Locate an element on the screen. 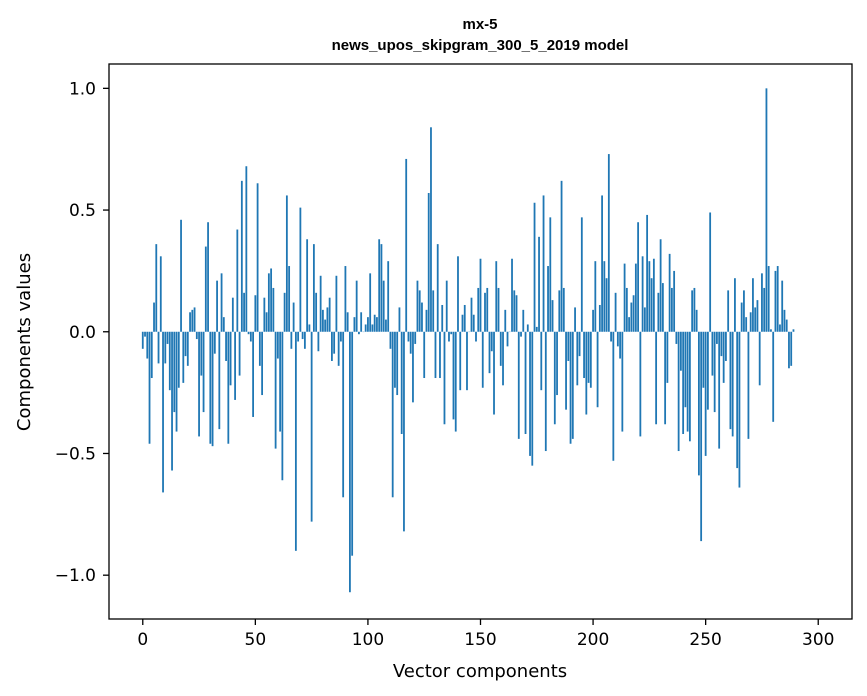  x-tick-label: 200 is located at coordinates (593, 640).